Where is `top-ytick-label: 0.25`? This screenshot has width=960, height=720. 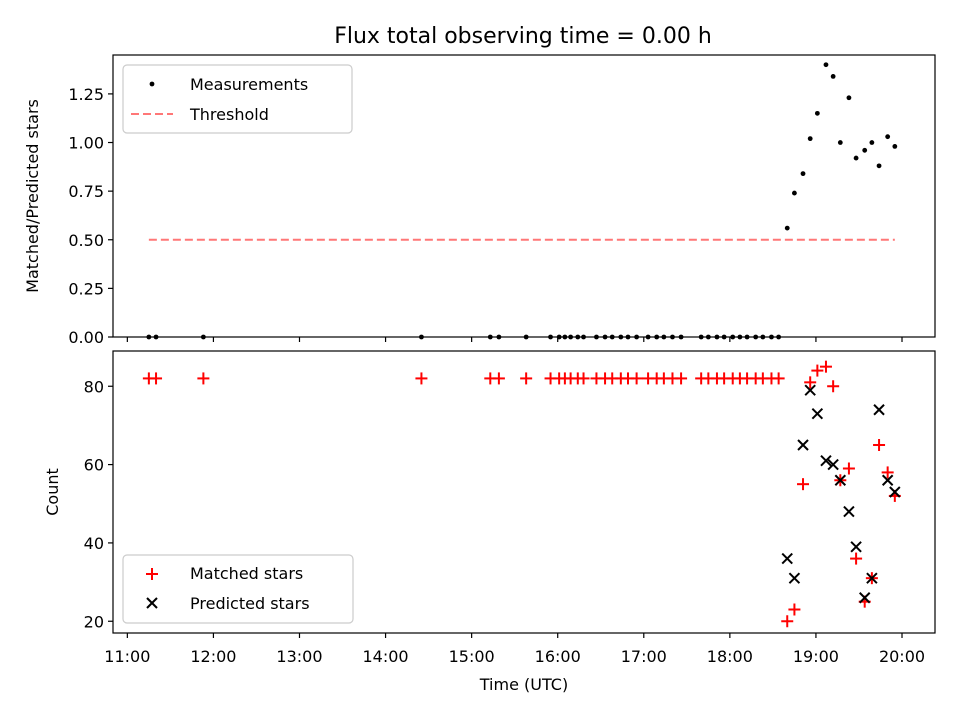 top-ytick-label: 0.25 is located at coordinates (86, 288).